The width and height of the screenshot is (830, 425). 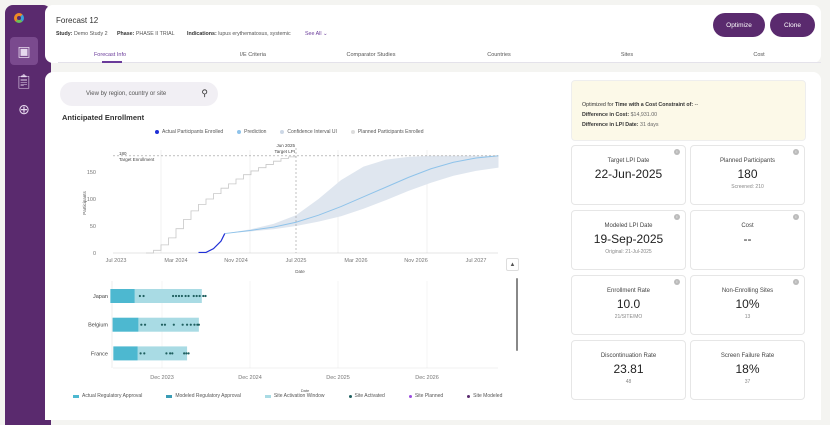 I want to click on sidebar-item-clipboard: 📋︎, so click(x=24, y=81).